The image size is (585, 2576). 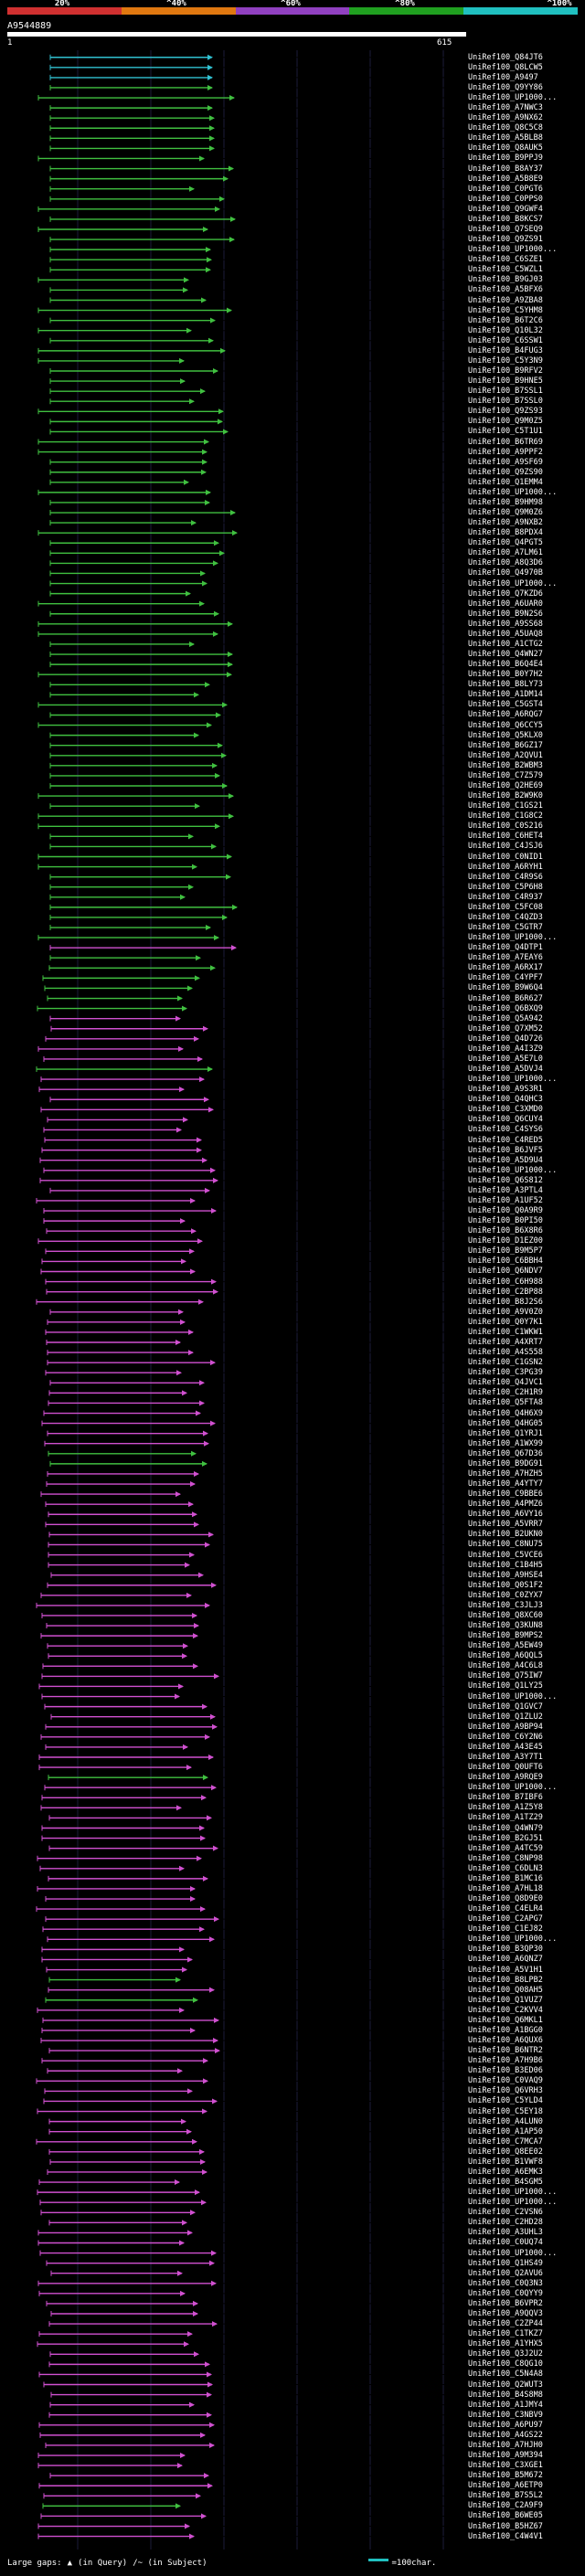 I want to click on hit-label: UniRef100_C5GTR7, so click(x=506, y=928).